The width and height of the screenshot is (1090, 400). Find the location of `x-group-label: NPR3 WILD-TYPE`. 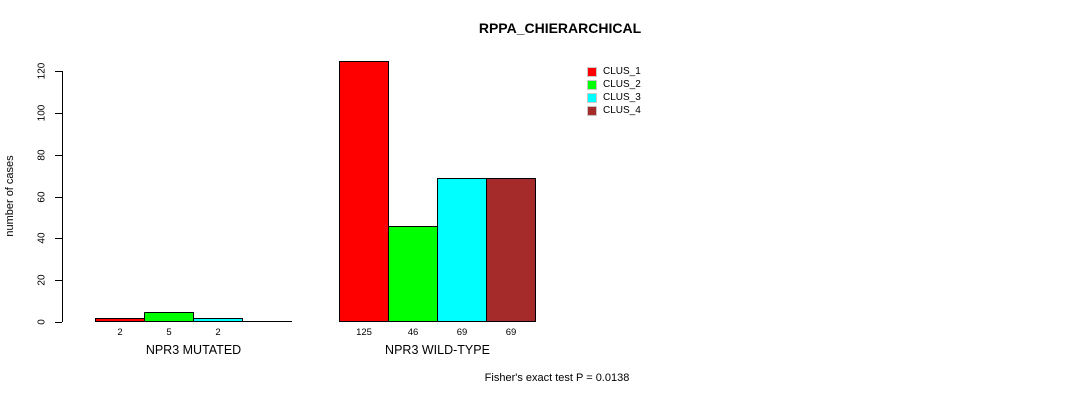

x-group-label: NPR3 WILD-TYPE is located at coordinates (437, 350).